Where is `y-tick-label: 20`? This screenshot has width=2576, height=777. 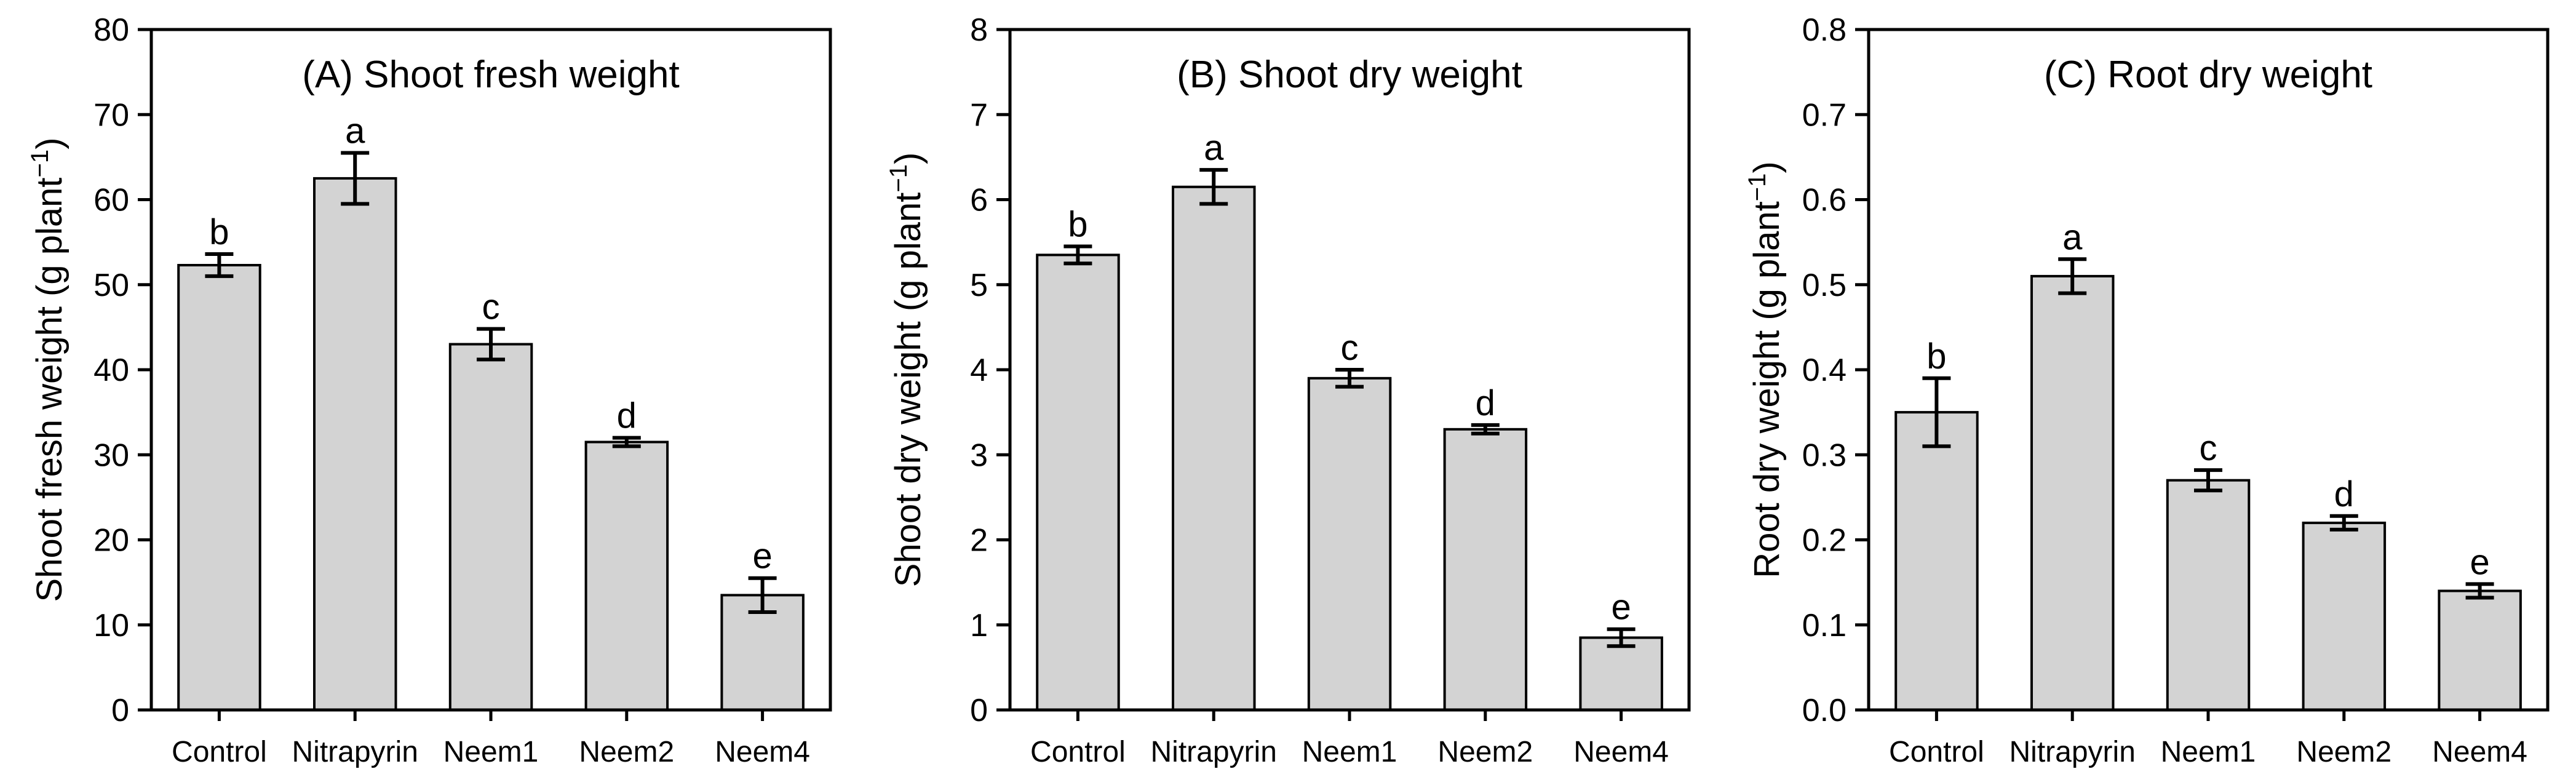
y-tick-label: 20 is located at coordinates (111, 541).